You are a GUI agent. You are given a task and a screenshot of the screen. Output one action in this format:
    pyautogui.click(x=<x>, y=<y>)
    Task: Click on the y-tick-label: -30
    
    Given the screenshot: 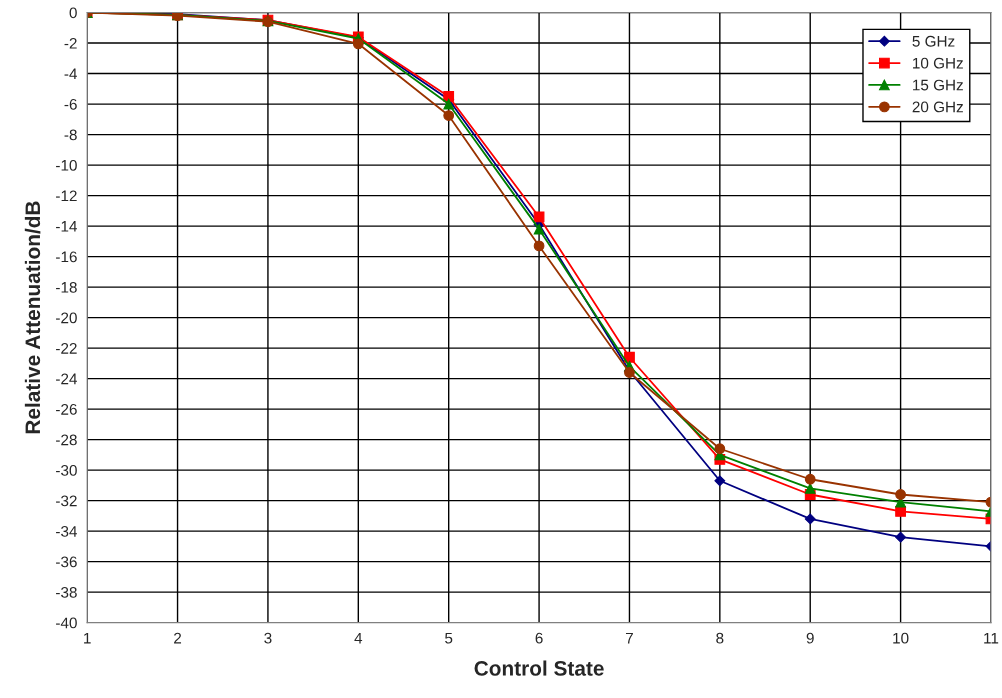 What is the action you would take?
    pyautogui.click(x=66, y=470)
    